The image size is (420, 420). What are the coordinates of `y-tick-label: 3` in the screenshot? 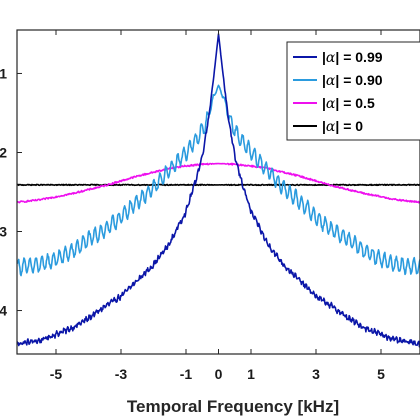 It's located at (3, 232).